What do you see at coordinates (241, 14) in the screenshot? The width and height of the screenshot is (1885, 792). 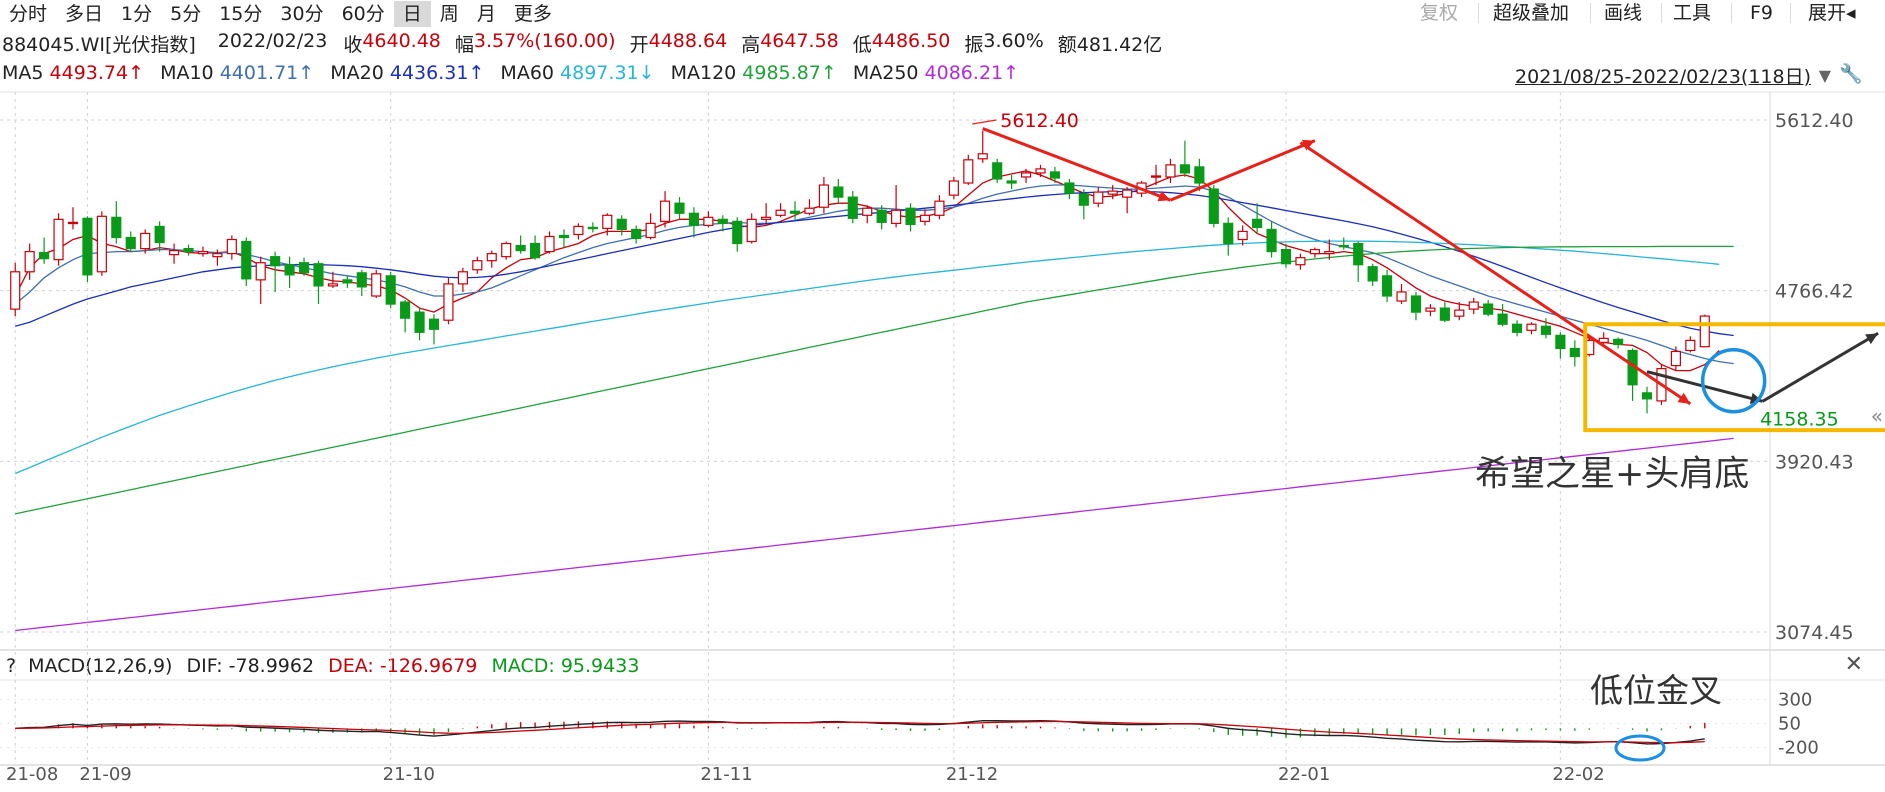 I see `tab-15min: 15分` at bounding box center [241, 14].